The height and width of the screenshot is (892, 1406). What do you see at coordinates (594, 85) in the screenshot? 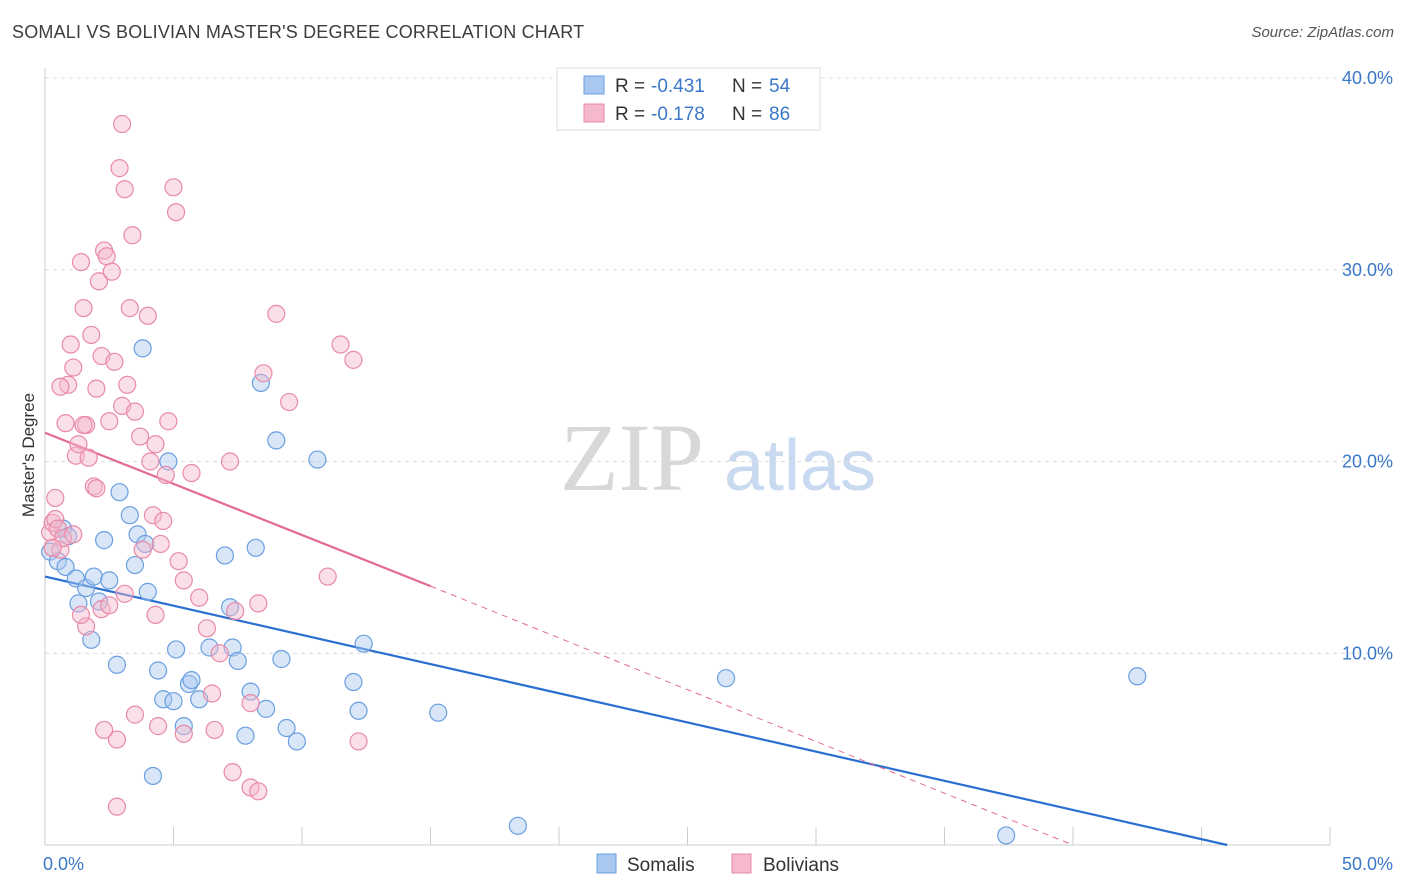
I see `legend-swatch-somalis` at bounding box center [594, 85].